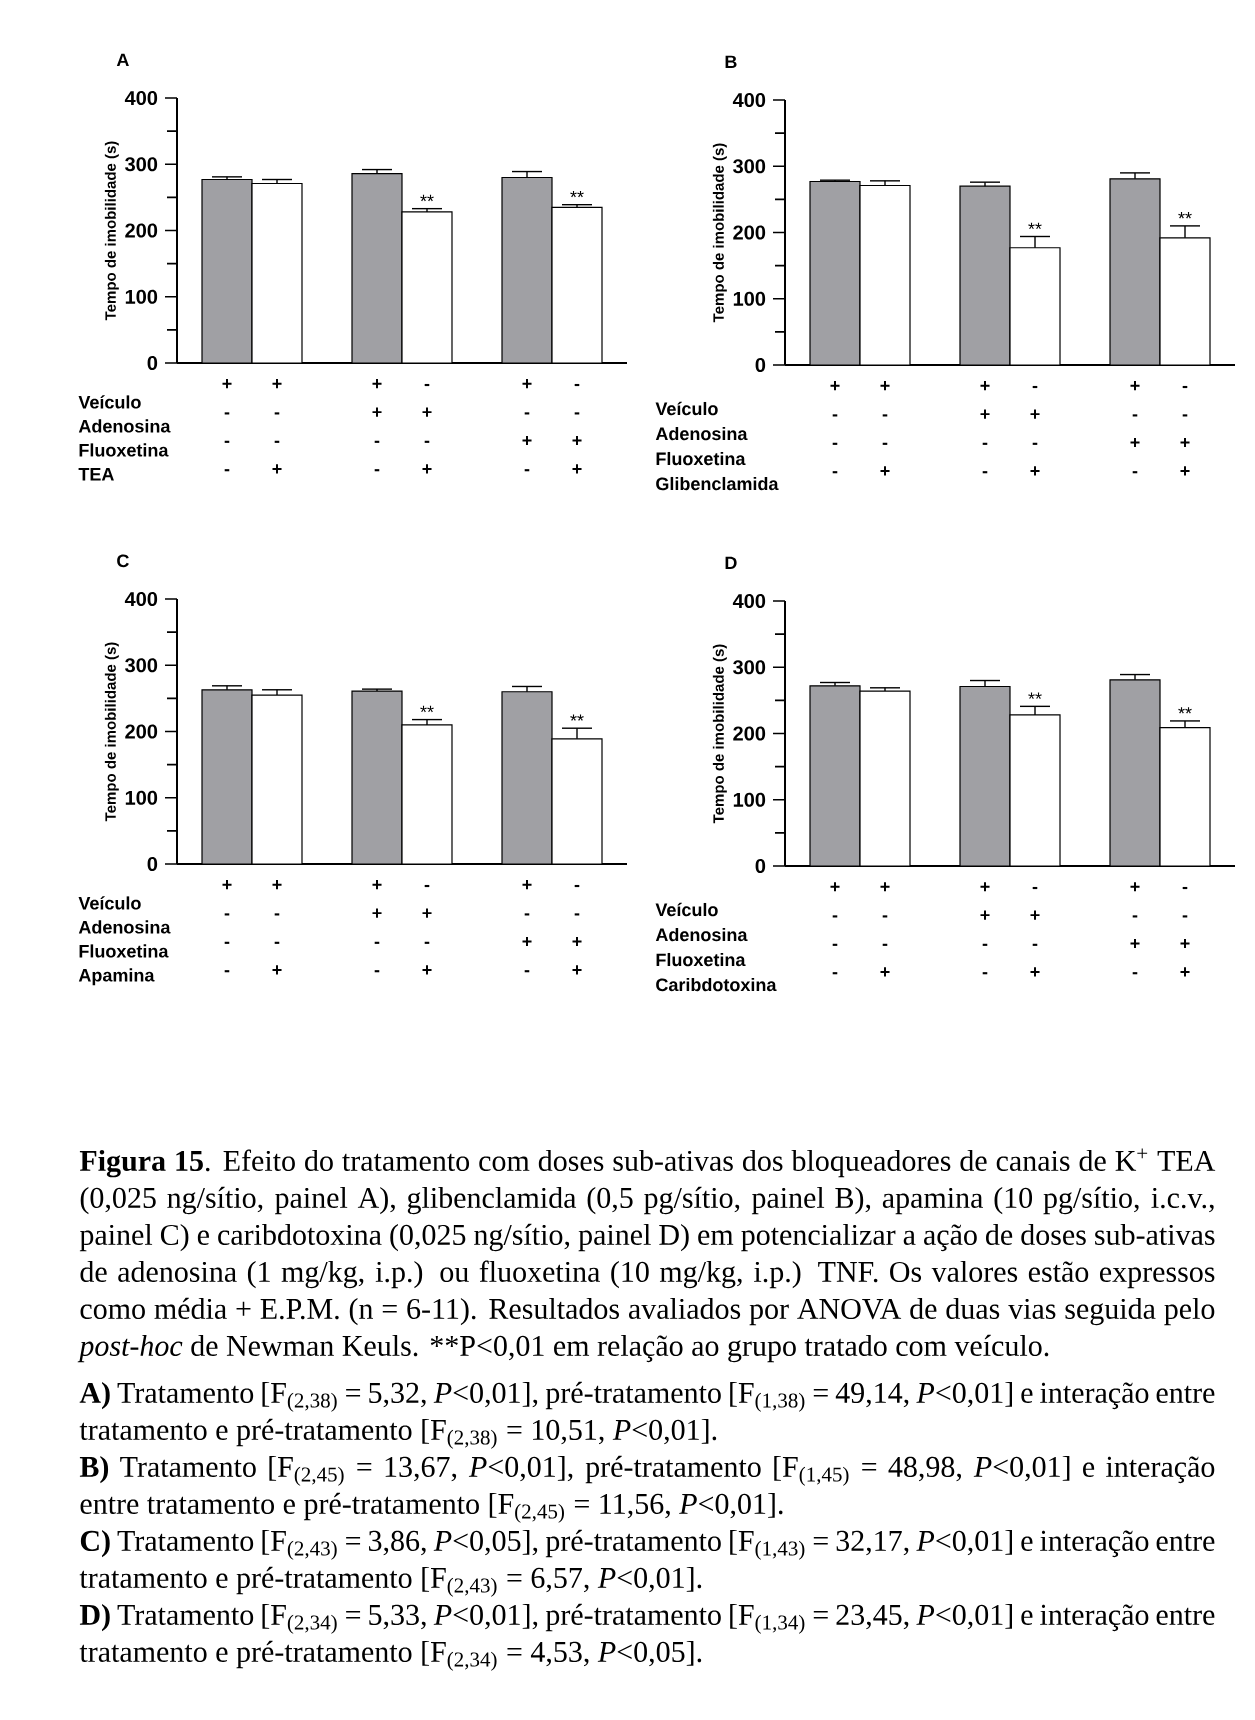 The image size is (1255, 1720). I want to click on text: como média + E.P.M. (n = 6-11). Resultados avaliados por ANOVA de duas vias seguida pelo, so click(647, 1311).